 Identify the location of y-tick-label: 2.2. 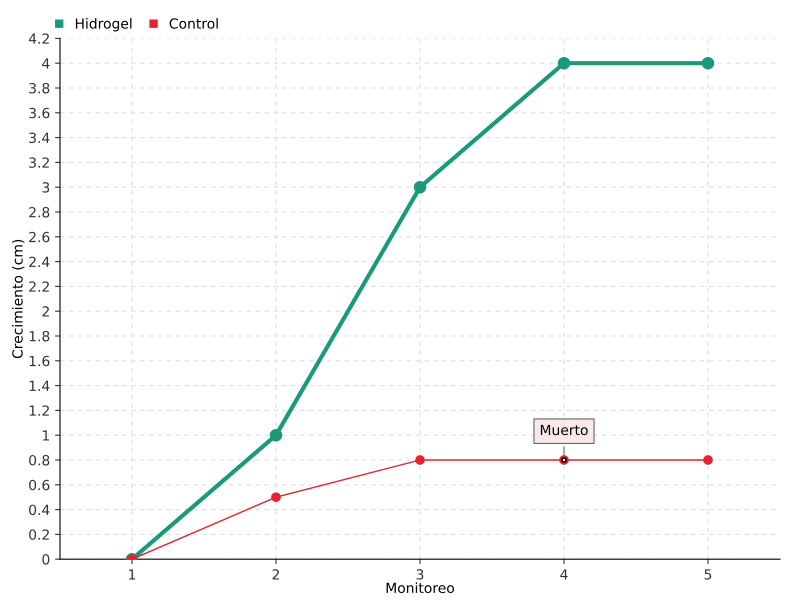
(39, 286).